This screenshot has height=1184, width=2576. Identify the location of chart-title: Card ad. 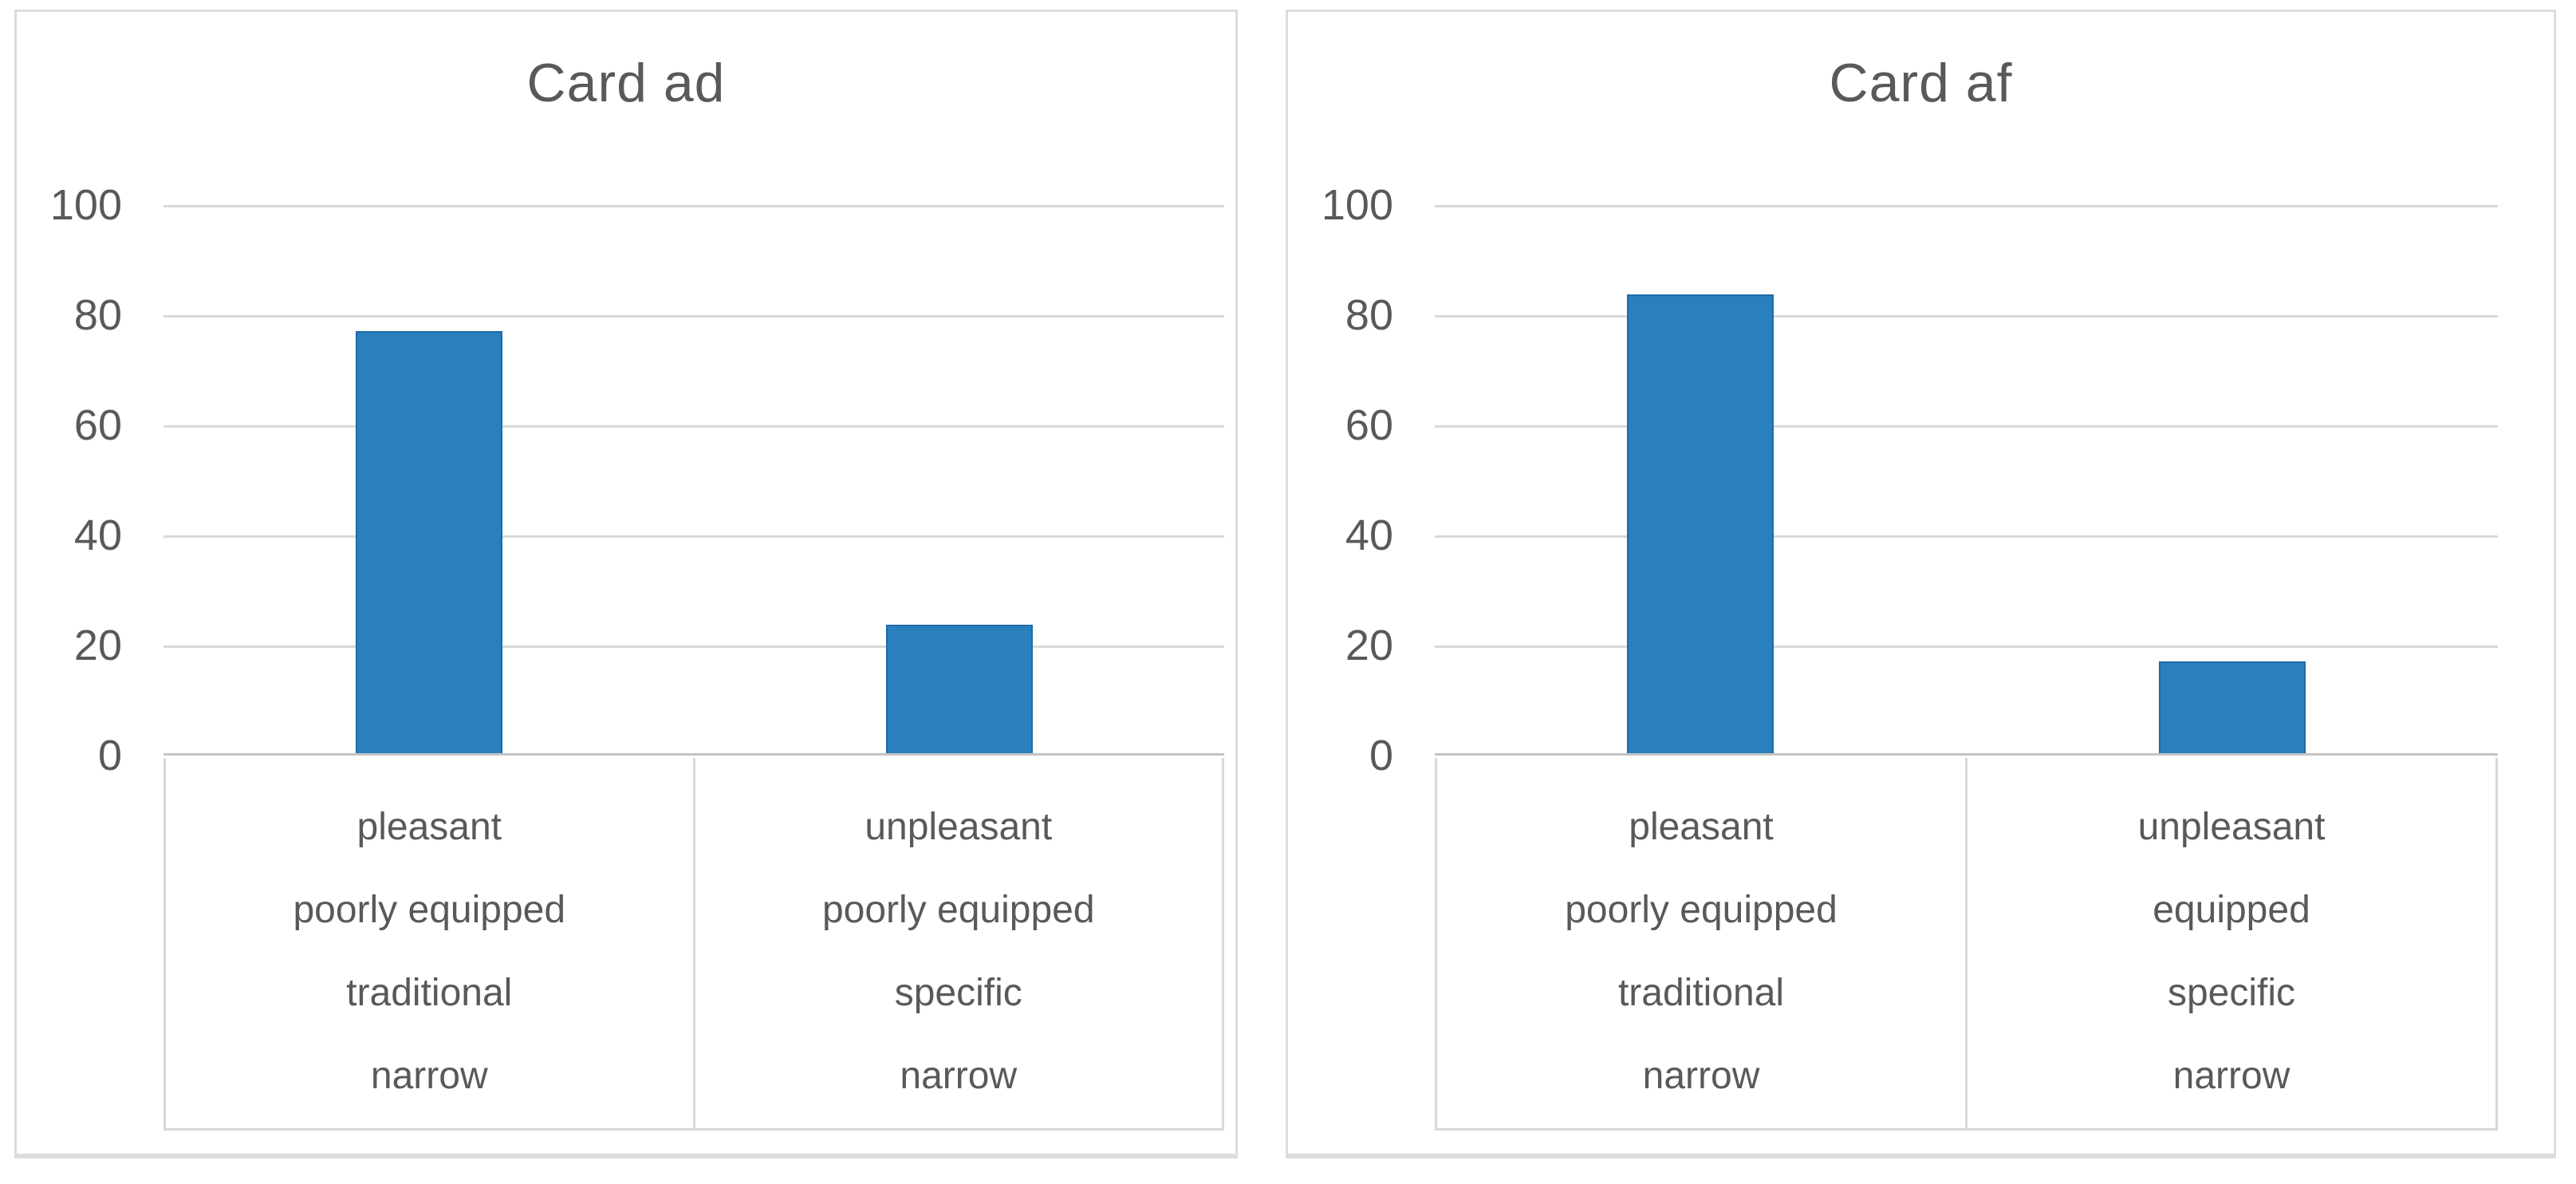
(626, 83).